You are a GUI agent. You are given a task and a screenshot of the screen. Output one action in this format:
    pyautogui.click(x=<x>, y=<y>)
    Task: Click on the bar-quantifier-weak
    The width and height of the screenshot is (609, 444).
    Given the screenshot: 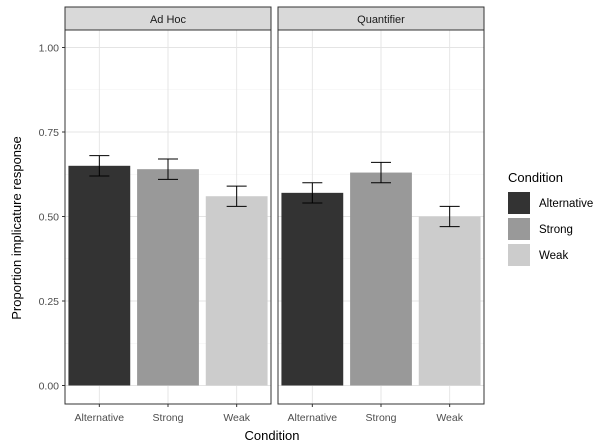 What is the action you would take?
    pyautogui.click(x=449, y=301)
    